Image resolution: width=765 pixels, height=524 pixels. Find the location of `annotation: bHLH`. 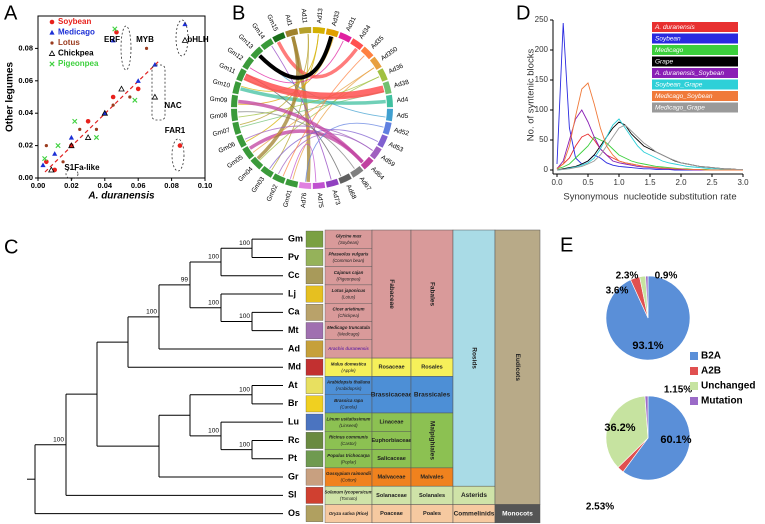

annotation: bHLH is located at coordinates (198, 39).